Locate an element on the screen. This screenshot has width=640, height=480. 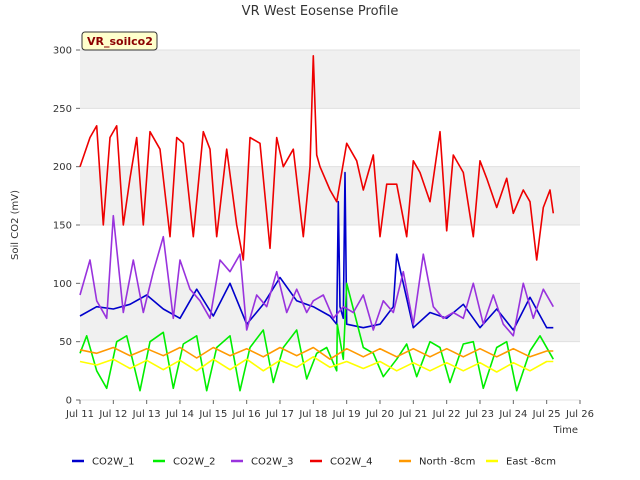
x-tick-label: Jul 16 is located at coordinates (246, 414).